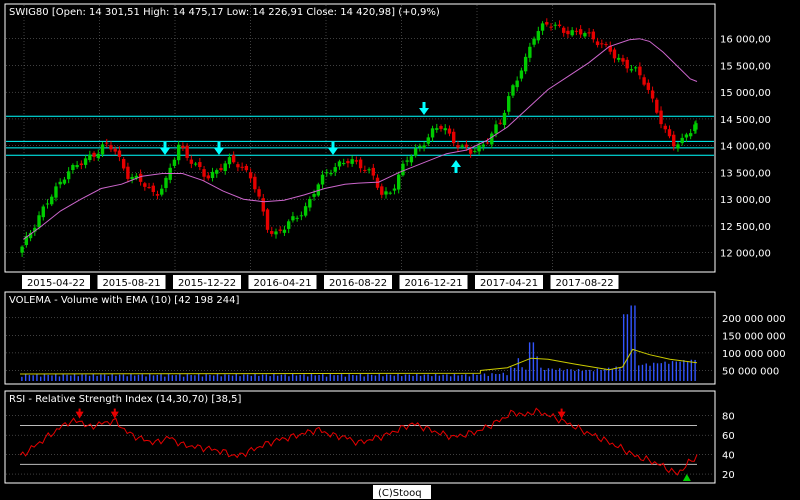 The height and width of the screenshot is (500, 800). Describe the element at coordinates (745, 120) in the screenshot. I see `price-tick-label: 14 500,00` at that location.